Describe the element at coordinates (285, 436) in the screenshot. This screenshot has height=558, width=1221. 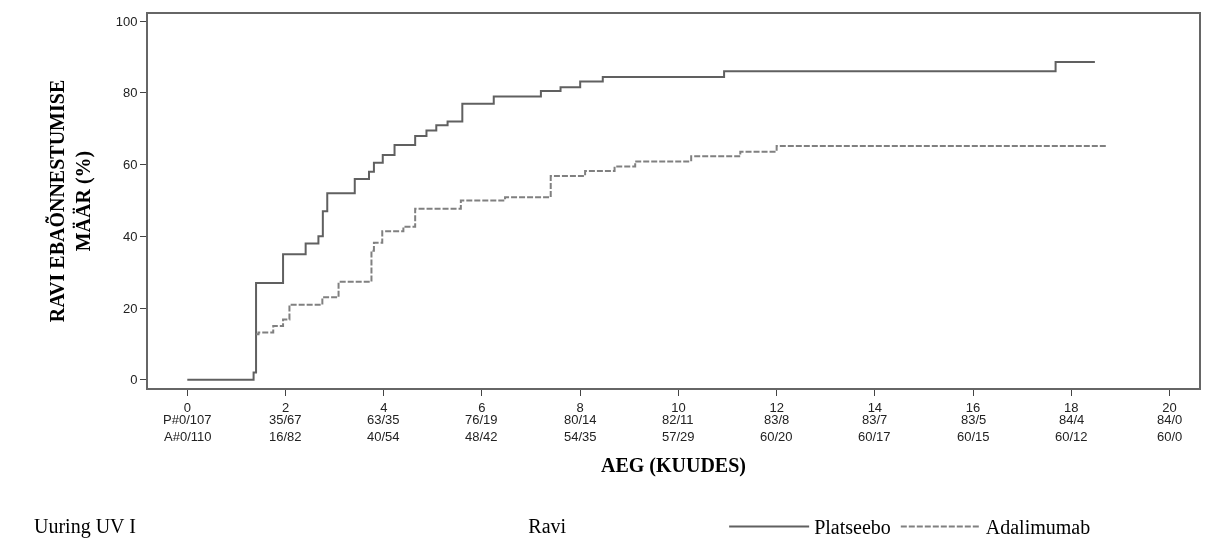
I see `text: 16/82` at that location.